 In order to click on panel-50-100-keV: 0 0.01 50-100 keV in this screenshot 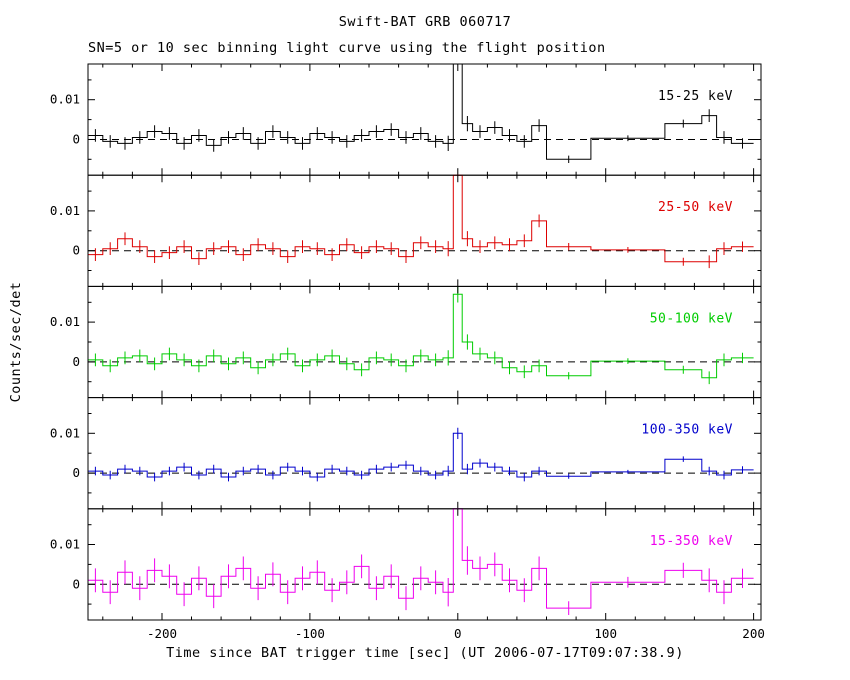, I will do `click(406, 342)`.